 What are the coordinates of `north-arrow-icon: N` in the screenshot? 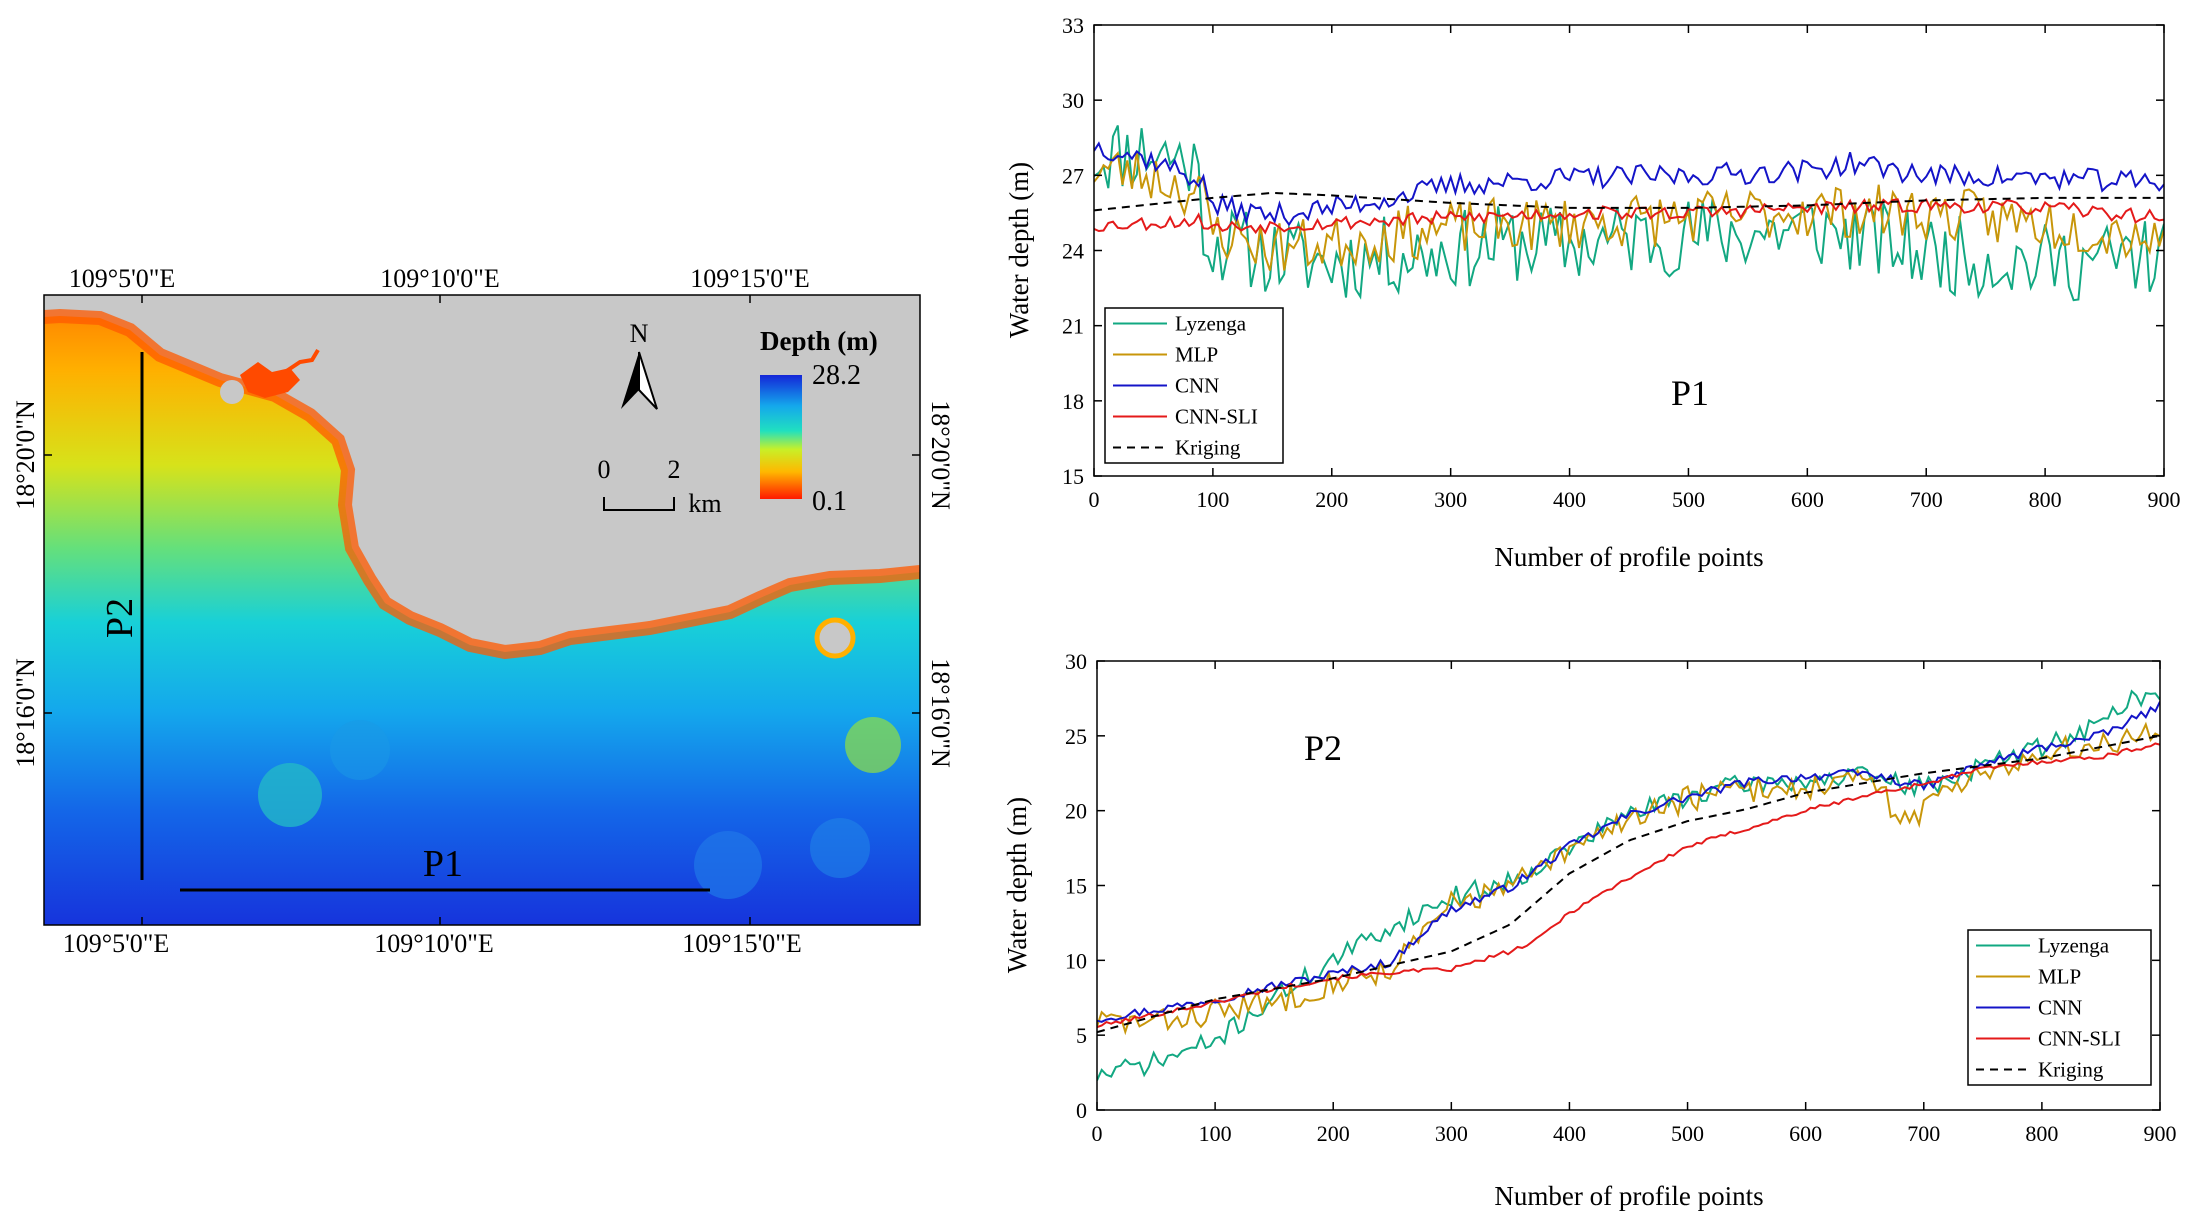 It's located at (639, 364).